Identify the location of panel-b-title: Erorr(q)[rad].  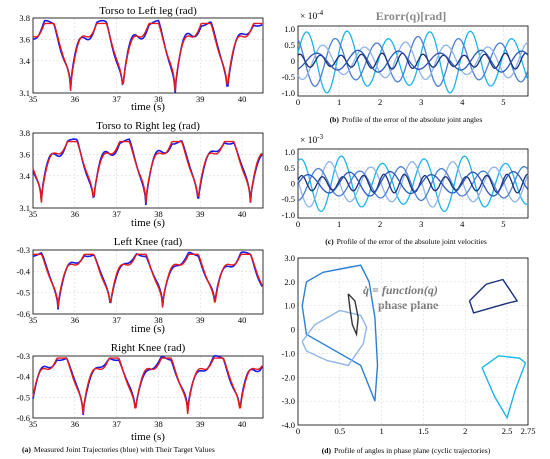
(411, 16).